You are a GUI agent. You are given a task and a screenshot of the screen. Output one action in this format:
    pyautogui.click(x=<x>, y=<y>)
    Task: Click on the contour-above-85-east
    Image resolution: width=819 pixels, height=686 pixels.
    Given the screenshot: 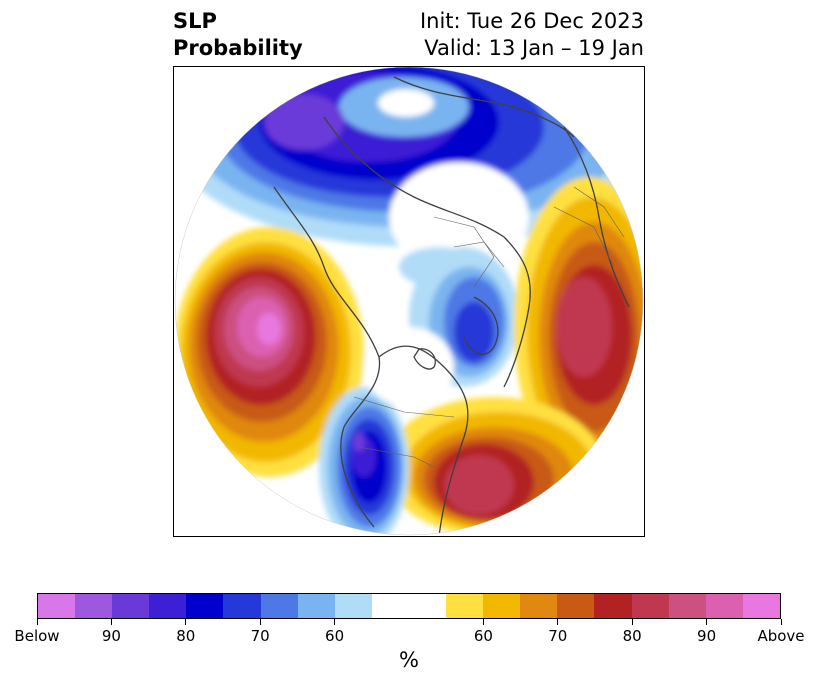 What is the action you would take?
    pyautogui.click(x=584, y=327)
    